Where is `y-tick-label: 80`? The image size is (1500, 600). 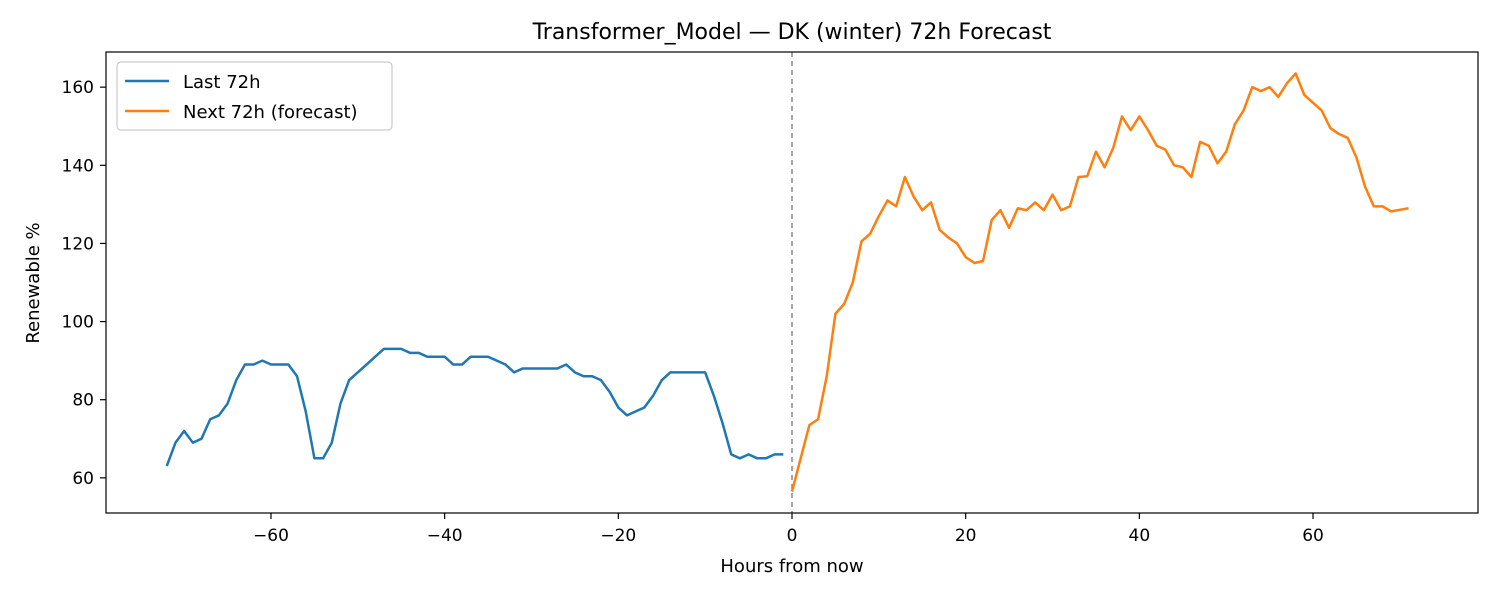 y-tick-label: 80 is located at coordinates (83, 401).